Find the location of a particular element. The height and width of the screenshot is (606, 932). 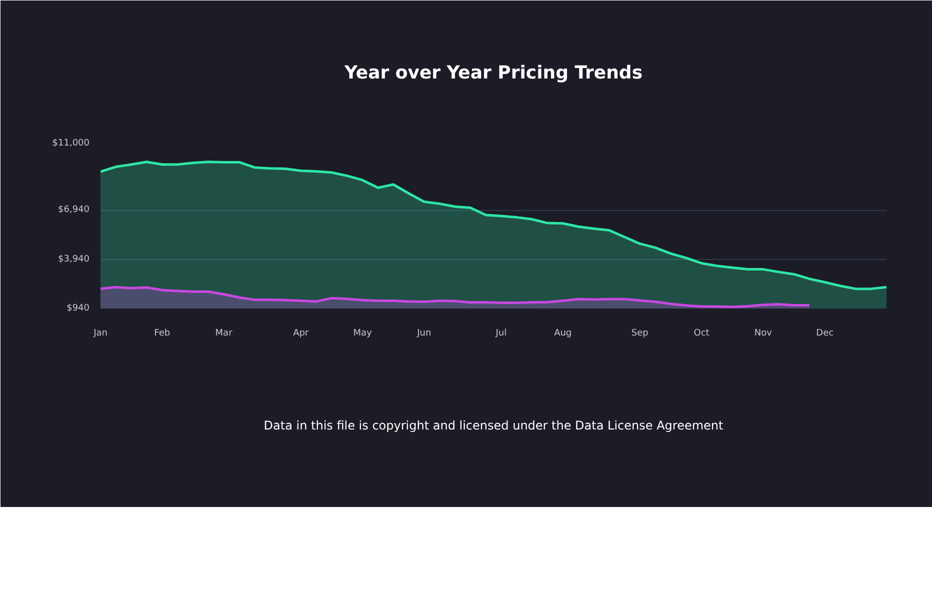

x-tick-label: Nov is located at coordinates (763, 333).